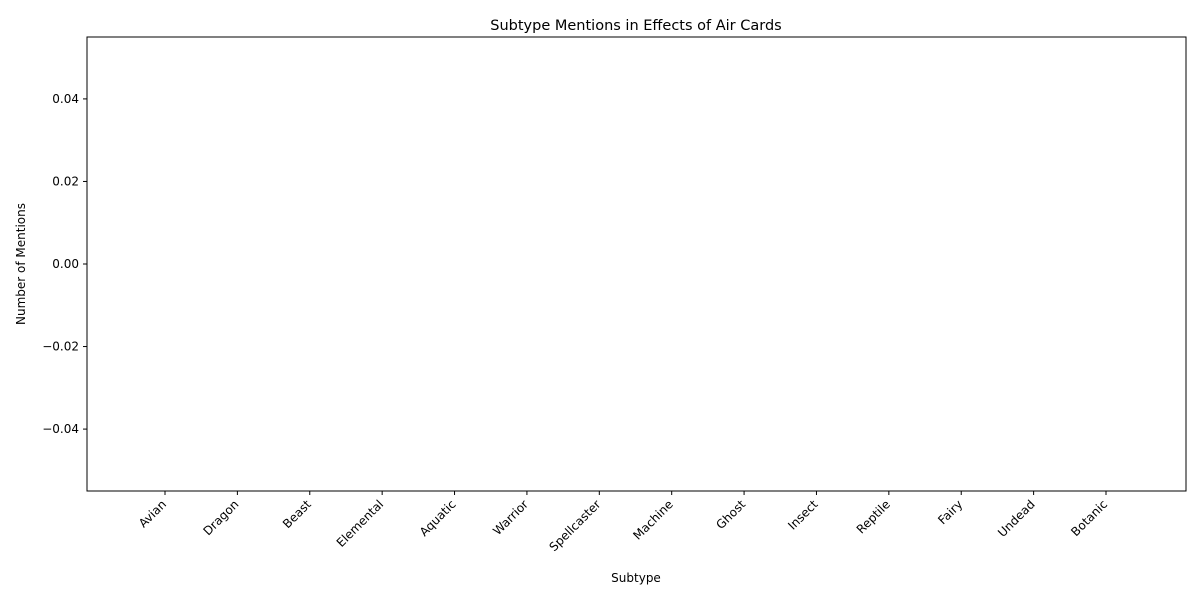 The image size is (1200, 600). I want to click on y-tick-label: −0.02, so click(60, 347).